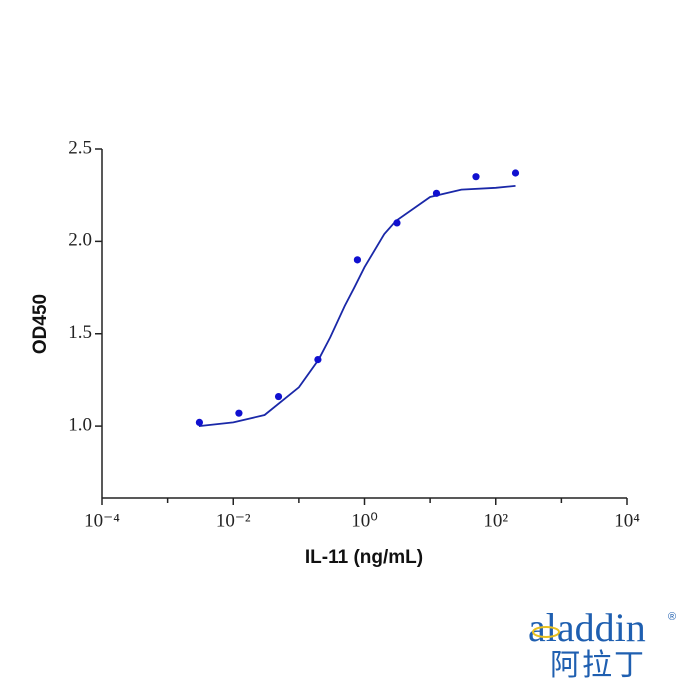 This screenshot has width=700, height=700. Describe the element at coordinates (627, 520) in the screenshot. I see `x-tick-label: 10⁴` at that location.